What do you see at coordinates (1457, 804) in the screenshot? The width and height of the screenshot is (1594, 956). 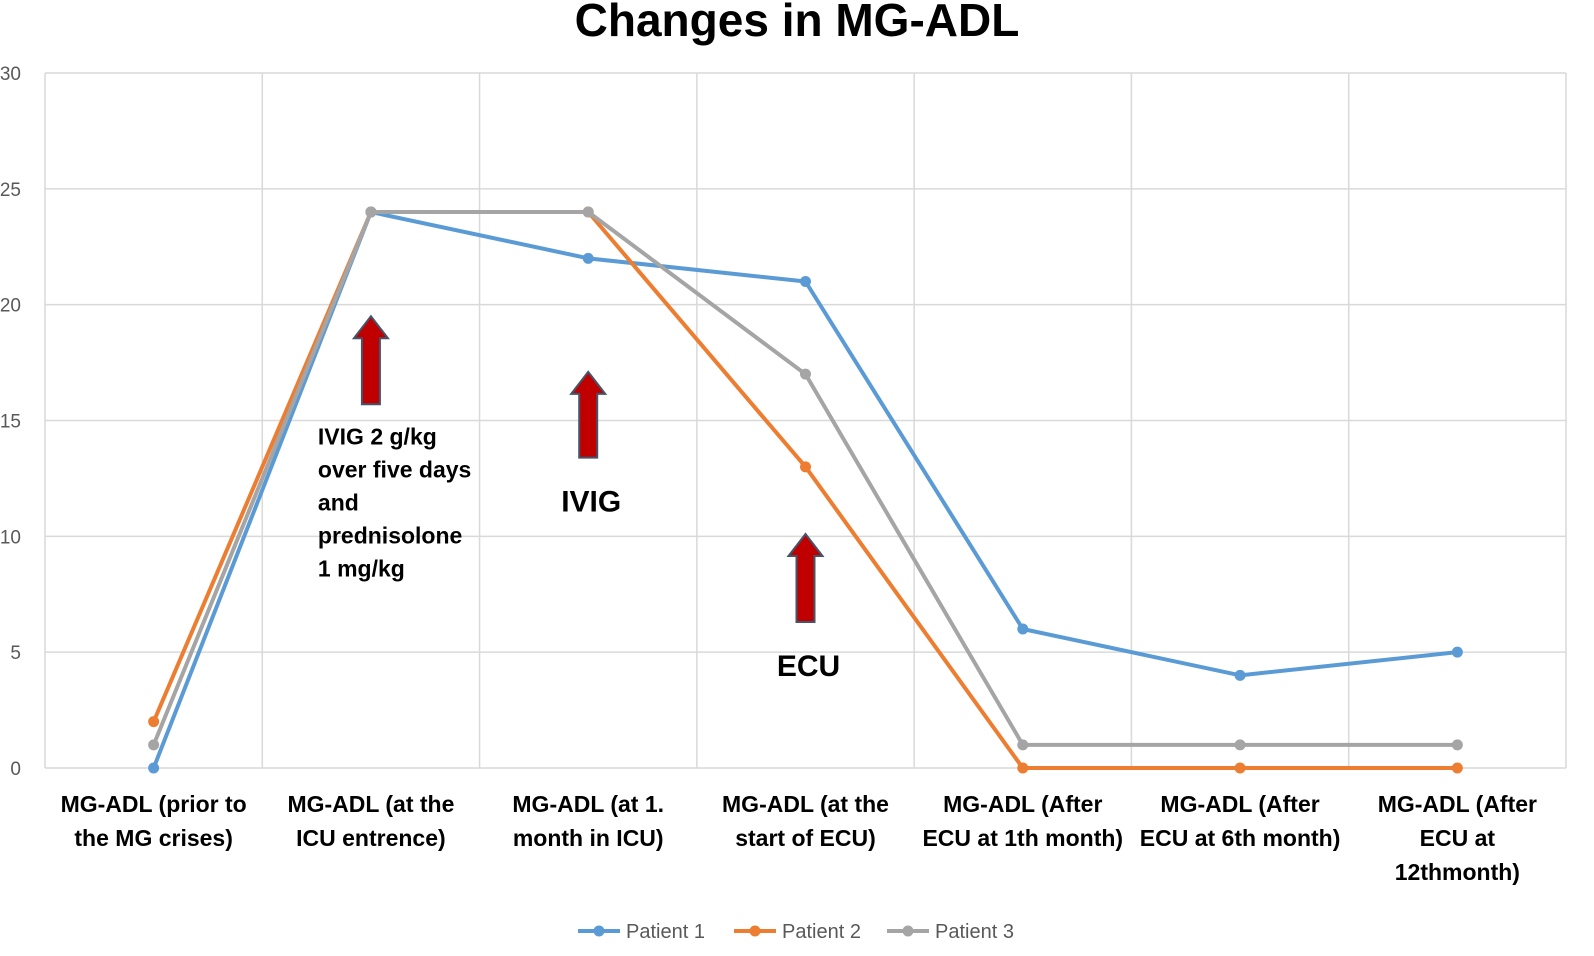 I see `x-tick-line-6-0: MG-ADL (After` at bounding box center [1457, 804].